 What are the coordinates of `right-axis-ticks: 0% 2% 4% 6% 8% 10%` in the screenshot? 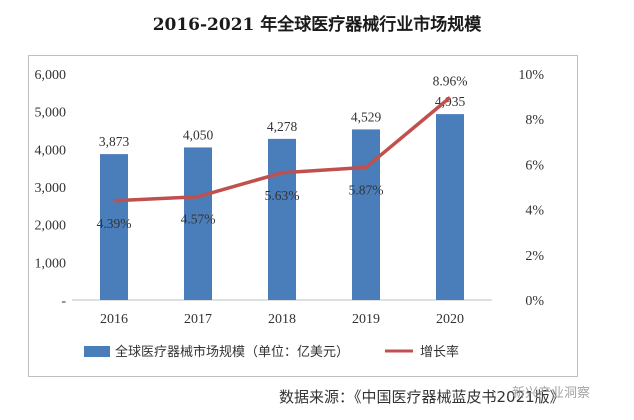 It's located at (531, 188).